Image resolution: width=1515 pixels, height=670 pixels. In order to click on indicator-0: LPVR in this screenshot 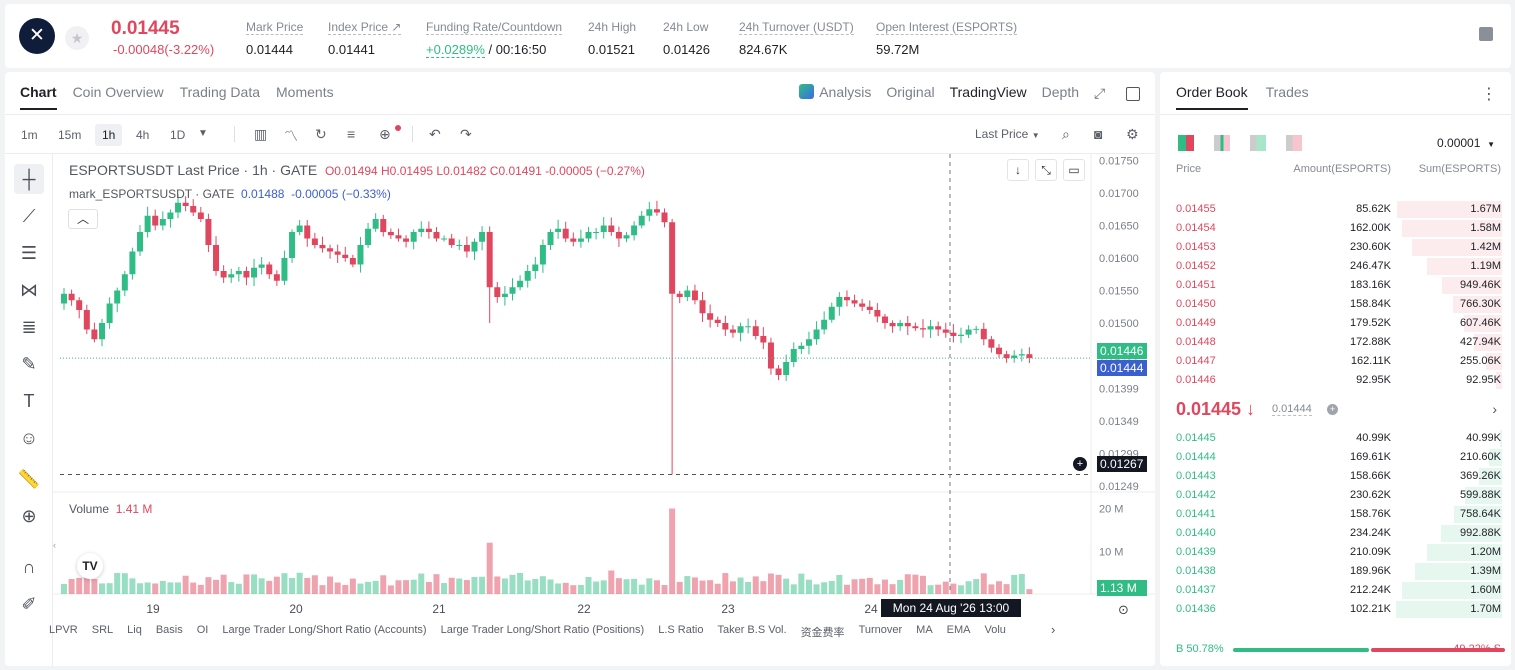, I will do `click(63, 630)`.